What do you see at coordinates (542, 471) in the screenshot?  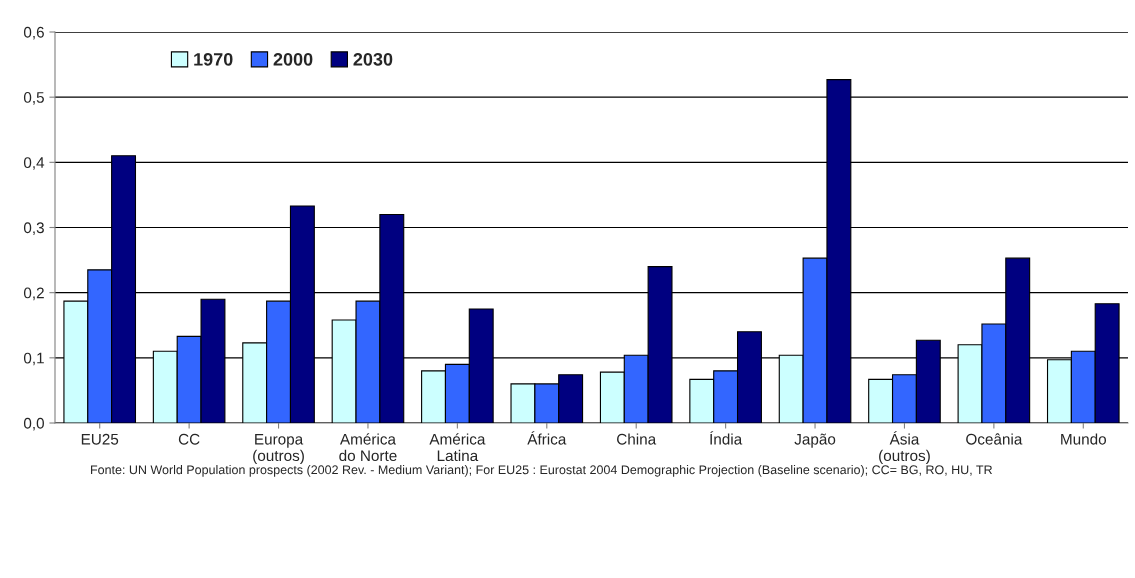 I see `source-note: Fonte: UN World Population prospects (2002 Rev. - Medium Variant); For EU25 : Eurostat 2004 Demographic Projection (Baseline scenario); CC= BG, RO, HU, TR` at bounding box center [542, 471].